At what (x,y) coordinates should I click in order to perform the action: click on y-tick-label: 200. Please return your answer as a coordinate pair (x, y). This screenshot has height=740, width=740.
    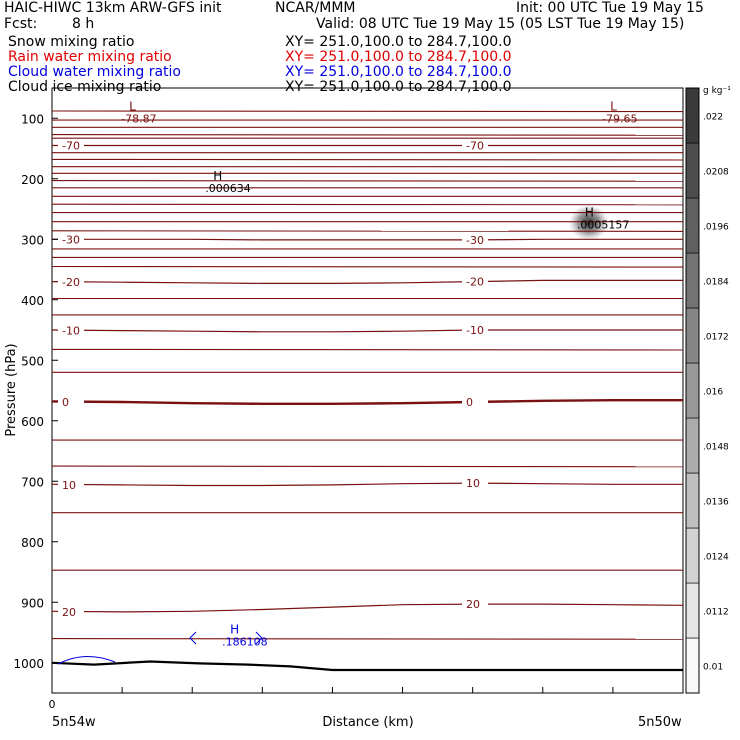
    Looking at the image, I should click on (32, 180).